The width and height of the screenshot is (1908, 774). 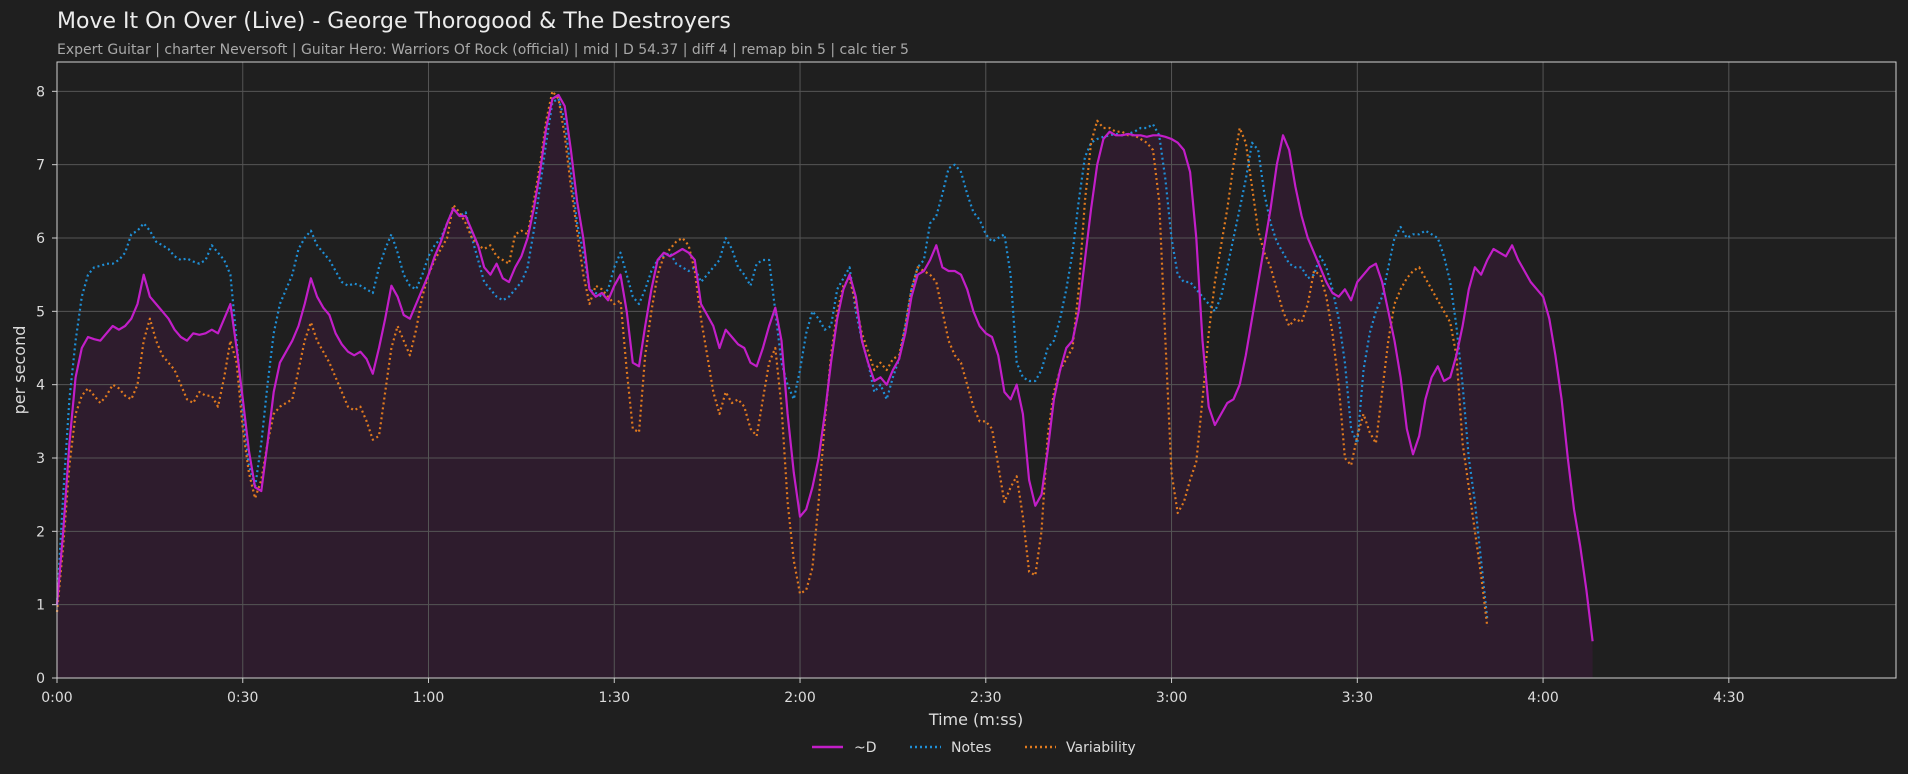 What do you see at coordinates (975, 719) in the screenshot?
I see `x-axis-label: Time (m:ss)` at bounding box center [975, 719].